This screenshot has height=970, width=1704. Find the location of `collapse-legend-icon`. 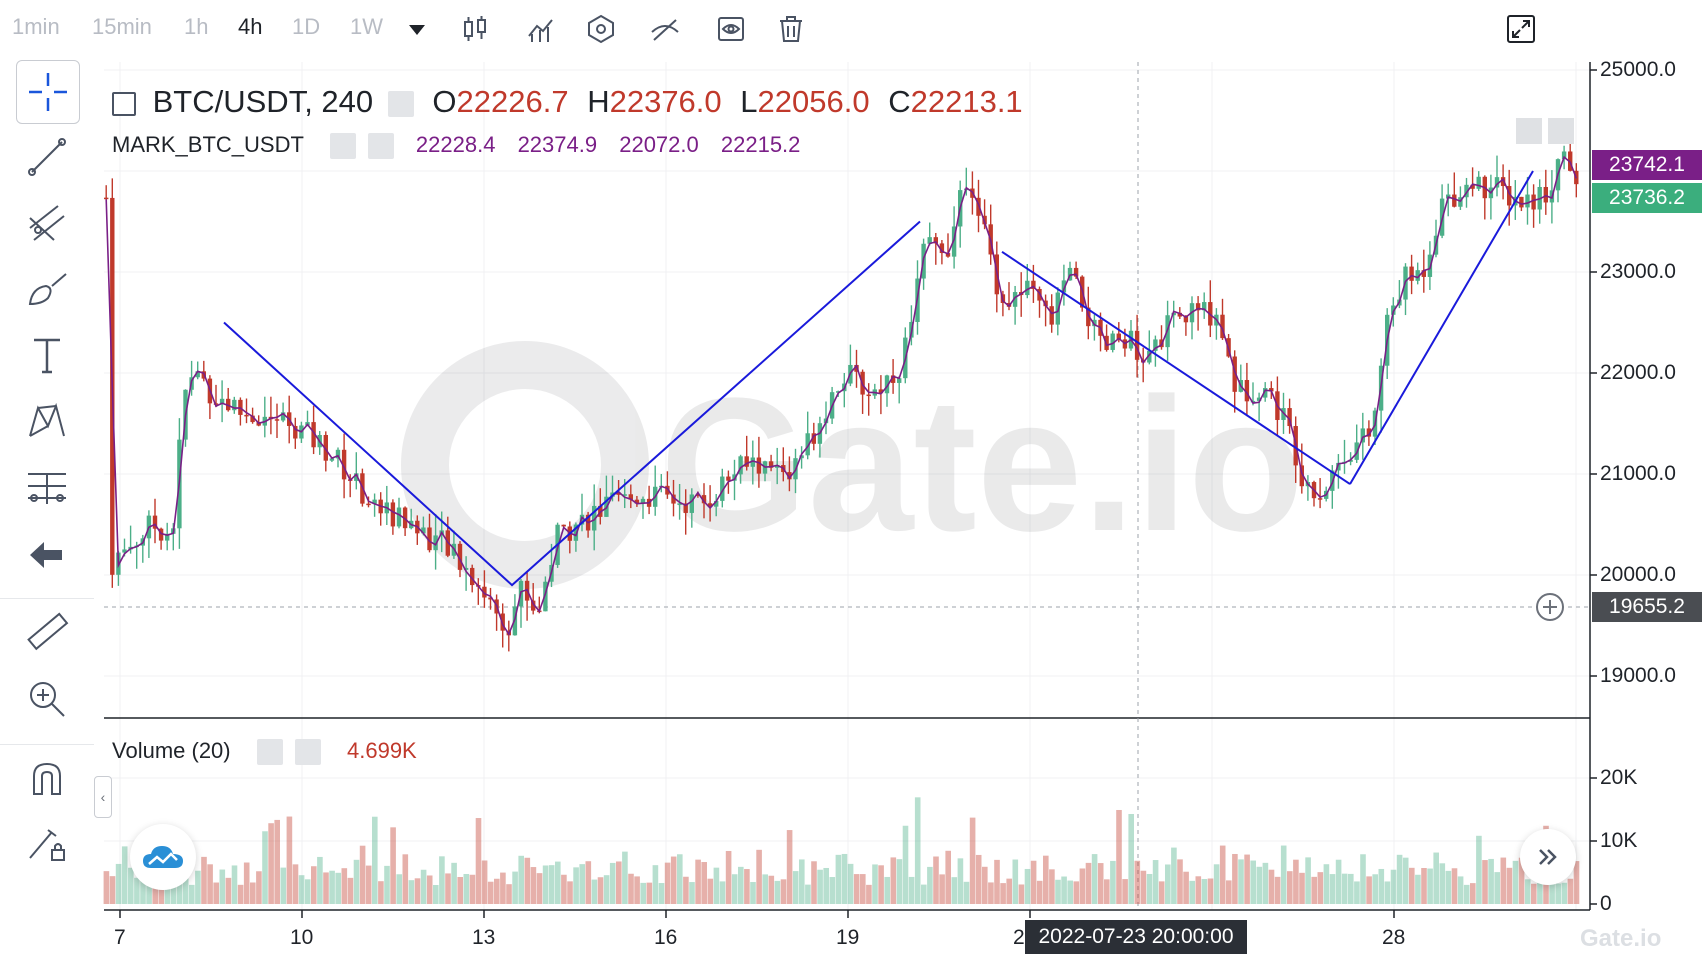

collapse-legend-icon is located at coordinates (124, 103).